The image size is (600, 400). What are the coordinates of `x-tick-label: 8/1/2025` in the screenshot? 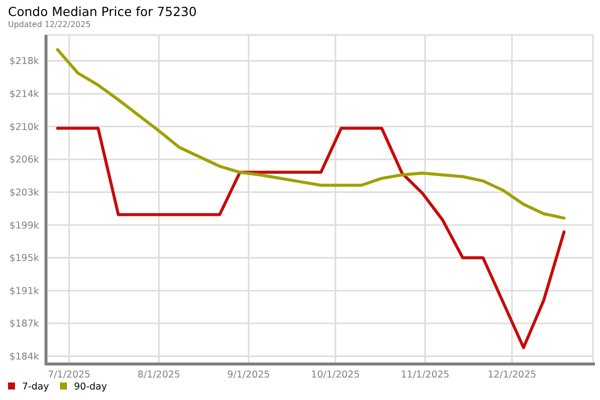 It's located at (159, 374).